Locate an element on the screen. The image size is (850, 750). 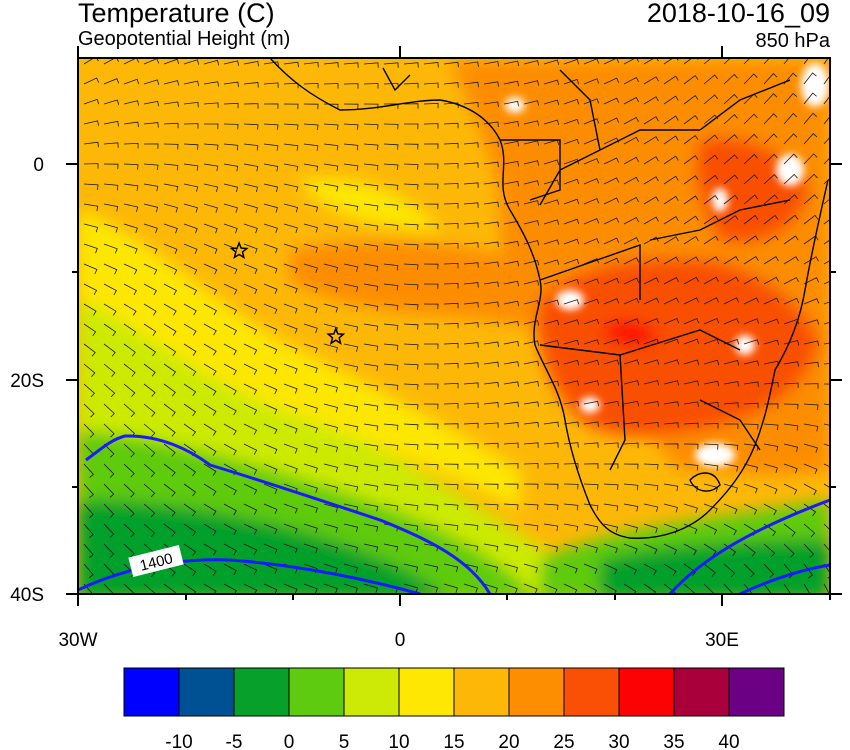
colorbar-tick-label: 15 is located at coordinates (453, 741).